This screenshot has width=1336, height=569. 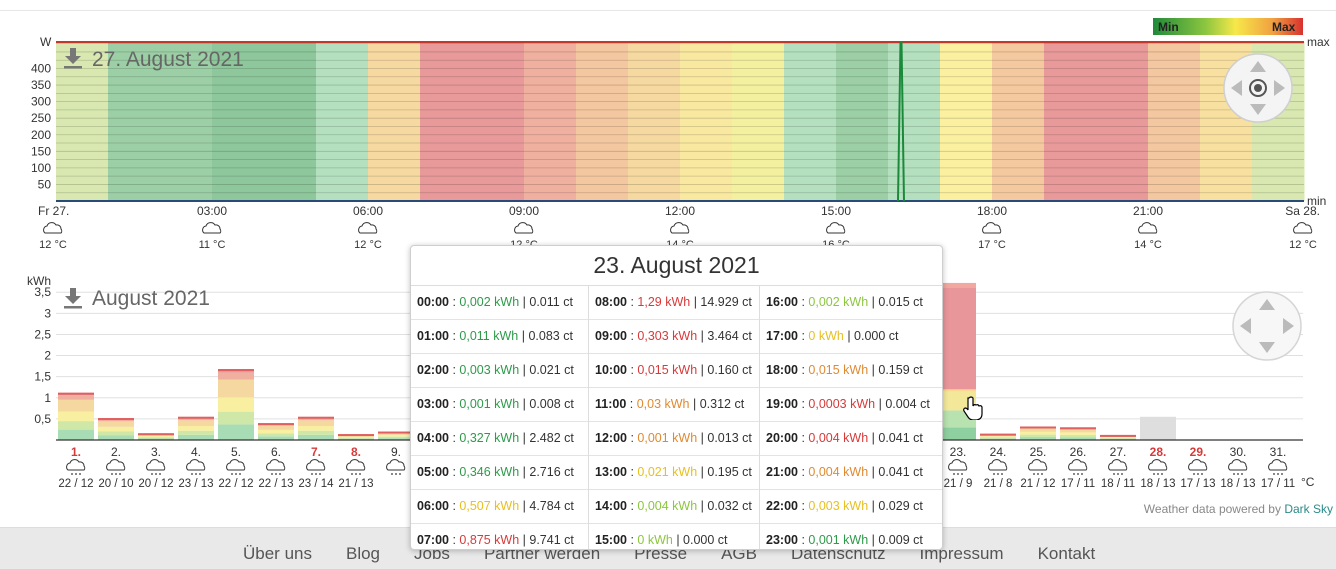 What do you see at coordinates (551, 506) in the screenshot?
I see `hour-cost: 4.784 ct` at bounding box center [551, 506].